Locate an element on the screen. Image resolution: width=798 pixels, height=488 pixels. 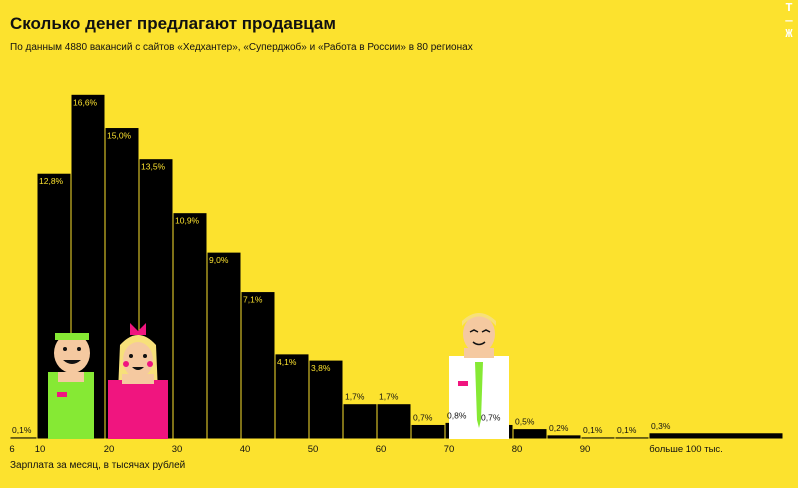
bar-value-label: 7,1% is located at coordinates (253, 300).